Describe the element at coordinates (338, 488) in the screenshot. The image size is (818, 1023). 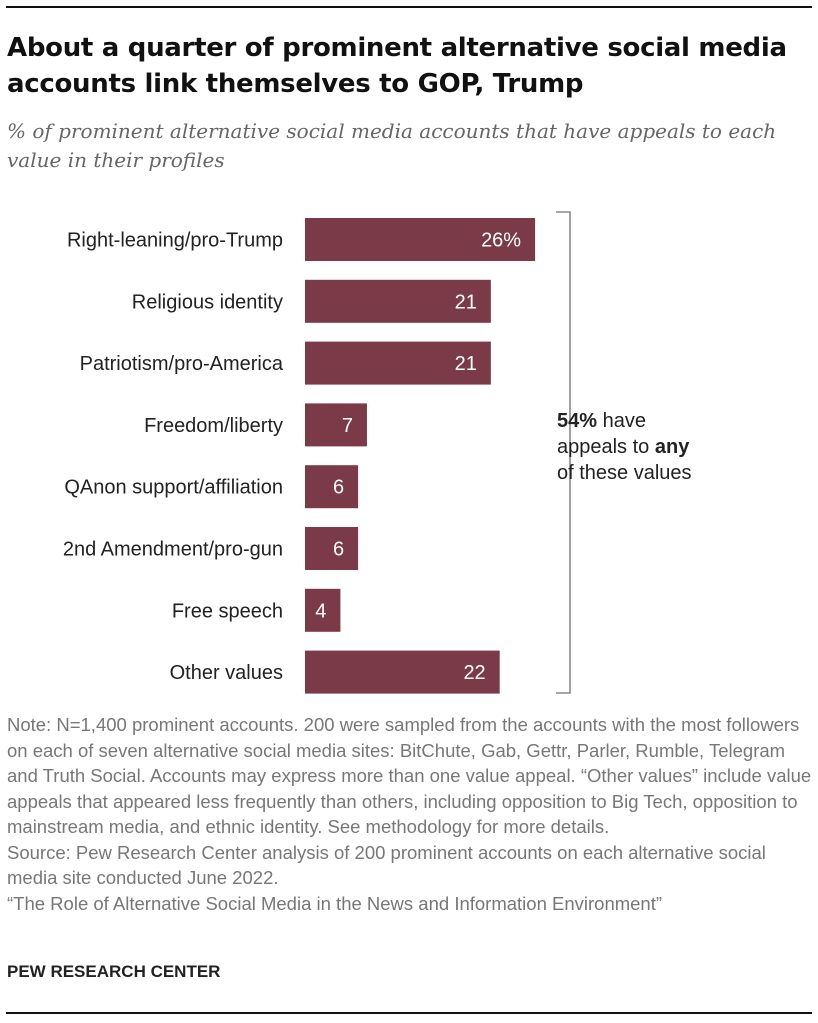
I see `value-label-4: 6` at that location.